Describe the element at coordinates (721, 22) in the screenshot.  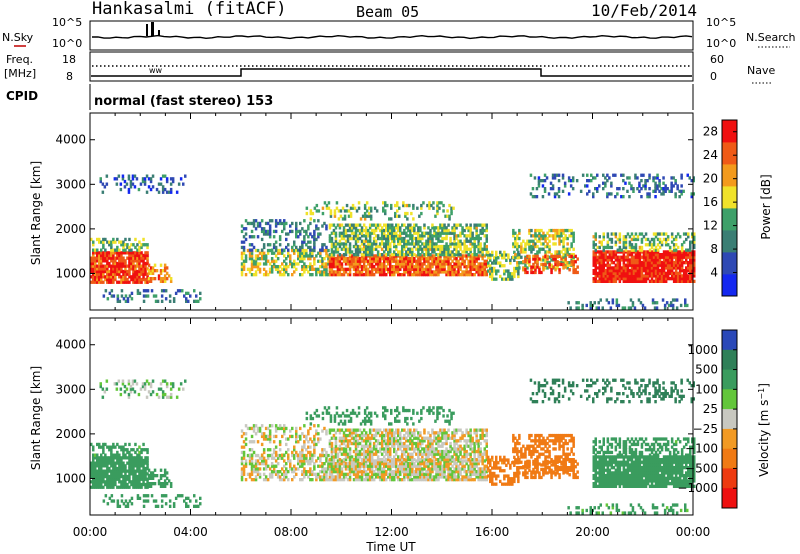
I see `noise-right-tick-top: 10^5` at that location.